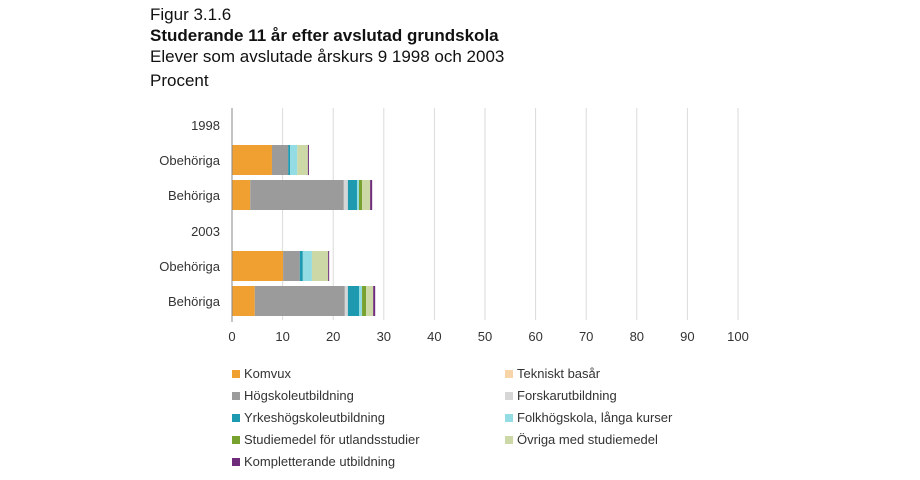  What do you see at coordinates (559, 373) in the screenshot?
I see `legend-label: Tekniskt basår` at bounding box center [559, 373].